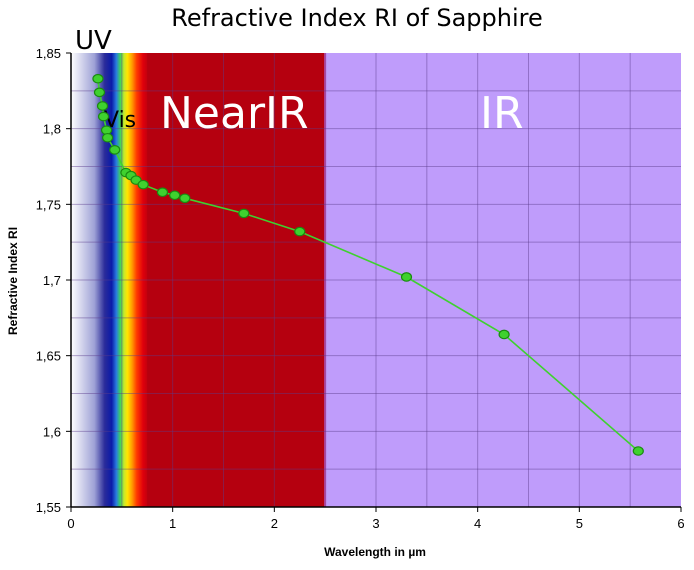  Describe the element at coordinates (274, 523) in the screenshot. I see `x-tick-label: 2` at that location.